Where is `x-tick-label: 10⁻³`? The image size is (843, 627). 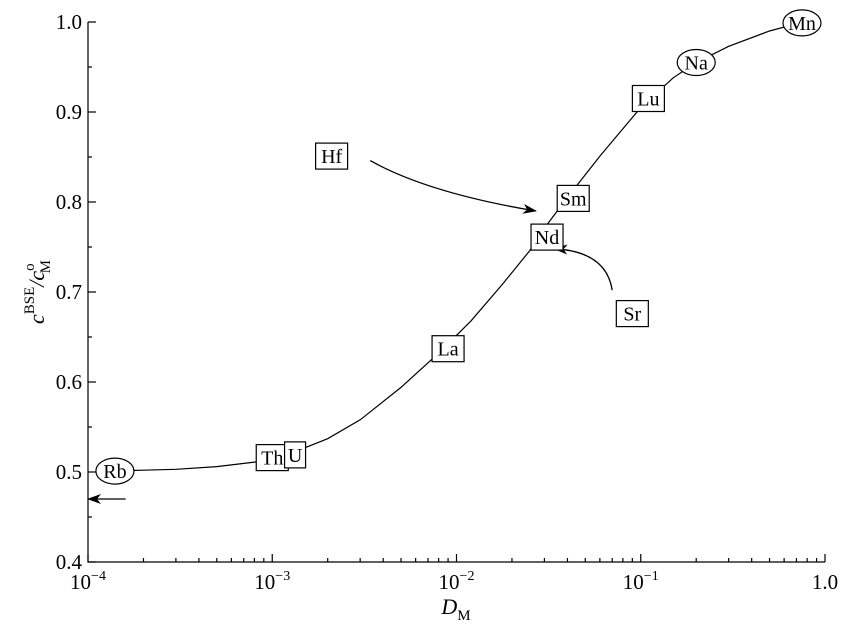
x-tick-label: 10⁻³ is located at coordinates (272, 581).